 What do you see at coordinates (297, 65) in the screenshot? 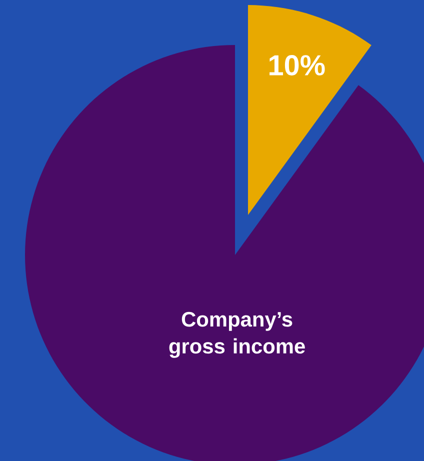
I see `data-label: 10%` at bounding box center [297, 65].